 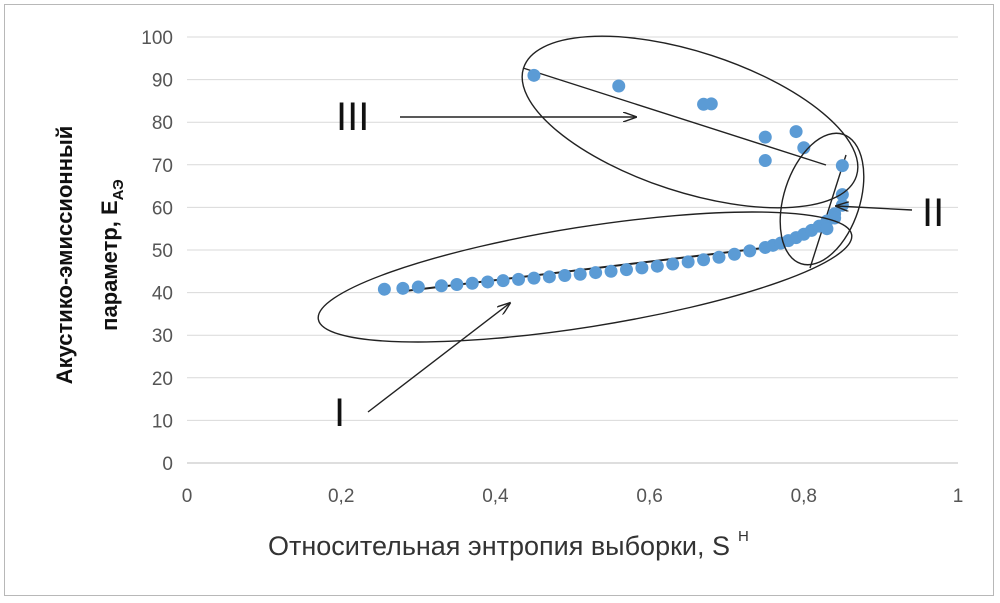 I want to click on y-axis-label-2: параметр, EАЭ, so click(x=112, y=255).